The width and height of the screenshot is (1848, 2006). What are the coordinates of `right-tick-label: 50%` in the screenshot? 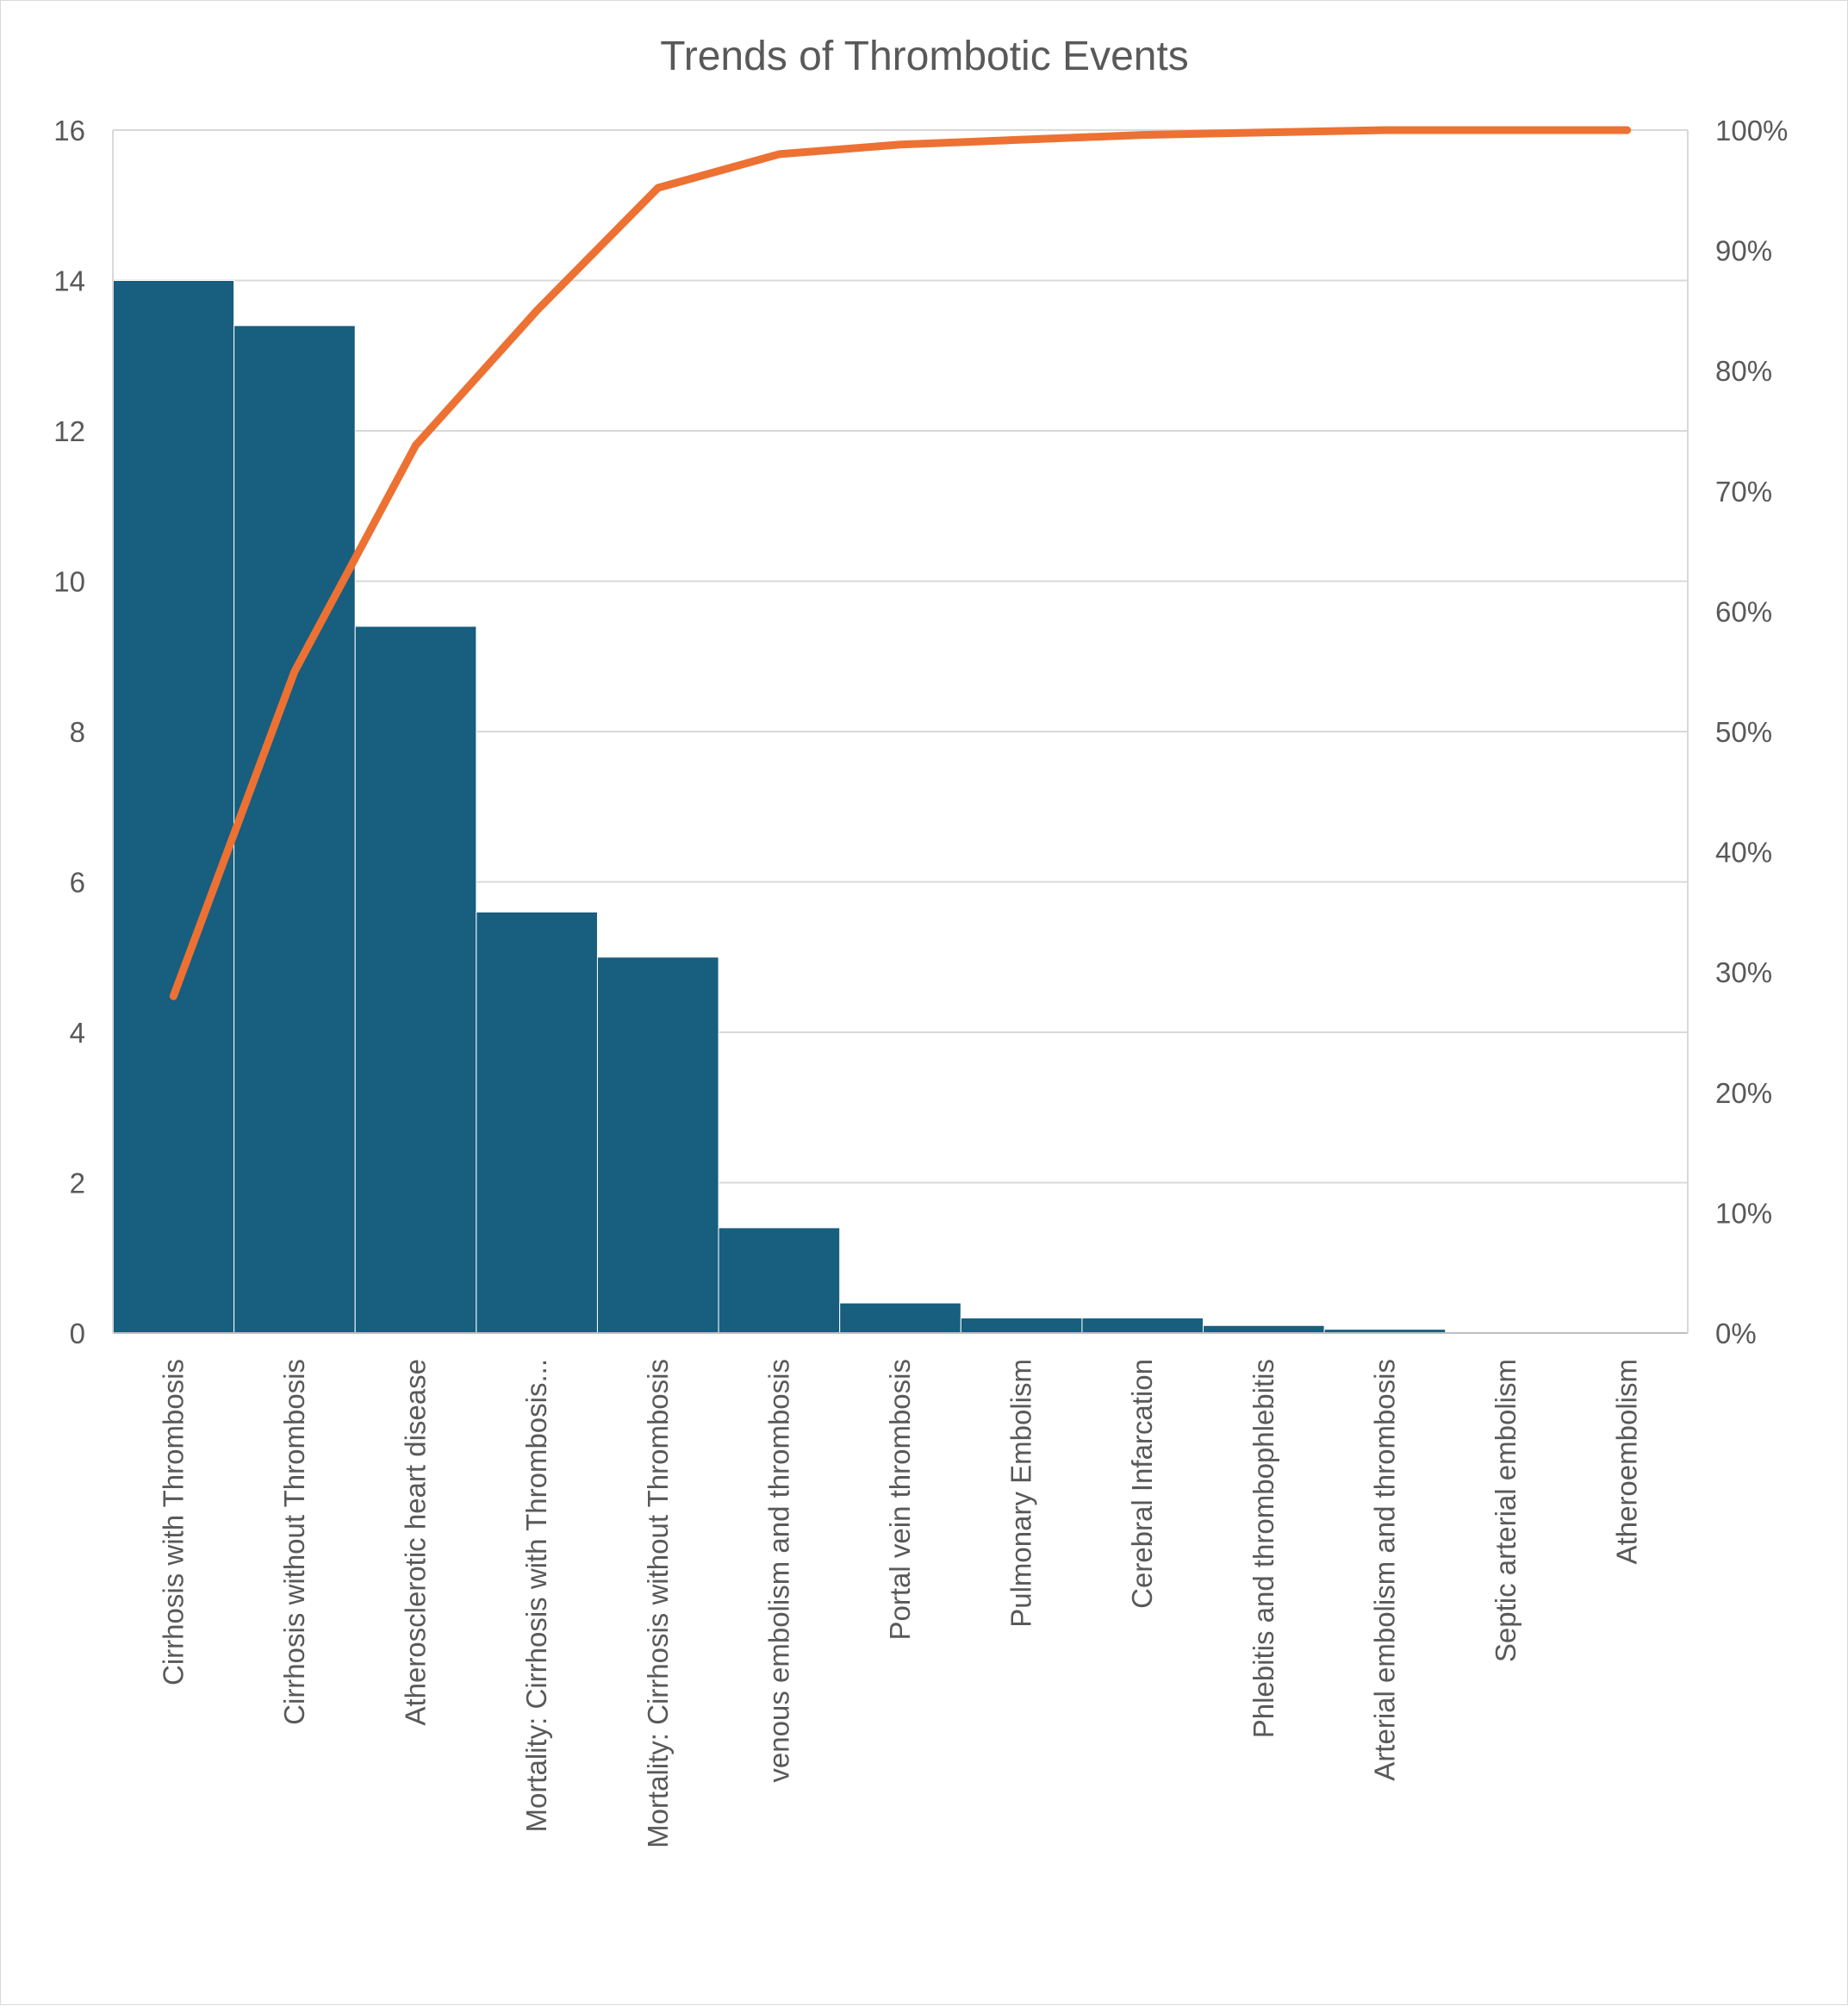 It's located at (1744, 732).